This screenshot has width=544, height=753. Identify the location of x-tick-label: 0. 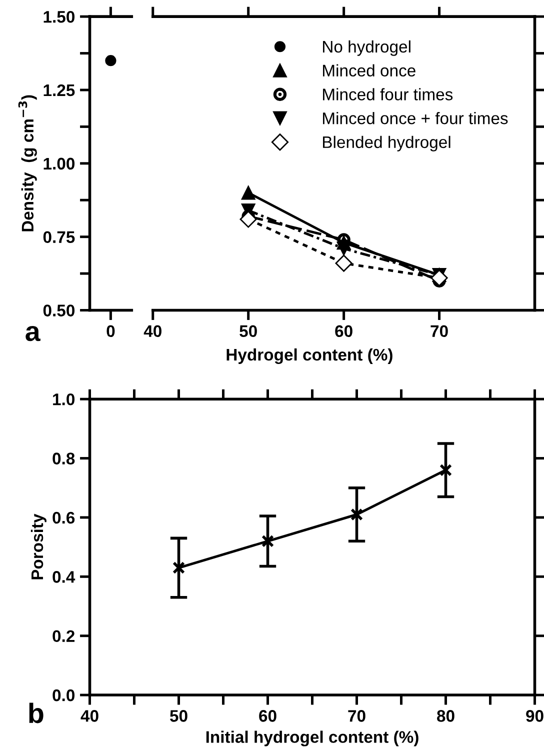
(110, 331).